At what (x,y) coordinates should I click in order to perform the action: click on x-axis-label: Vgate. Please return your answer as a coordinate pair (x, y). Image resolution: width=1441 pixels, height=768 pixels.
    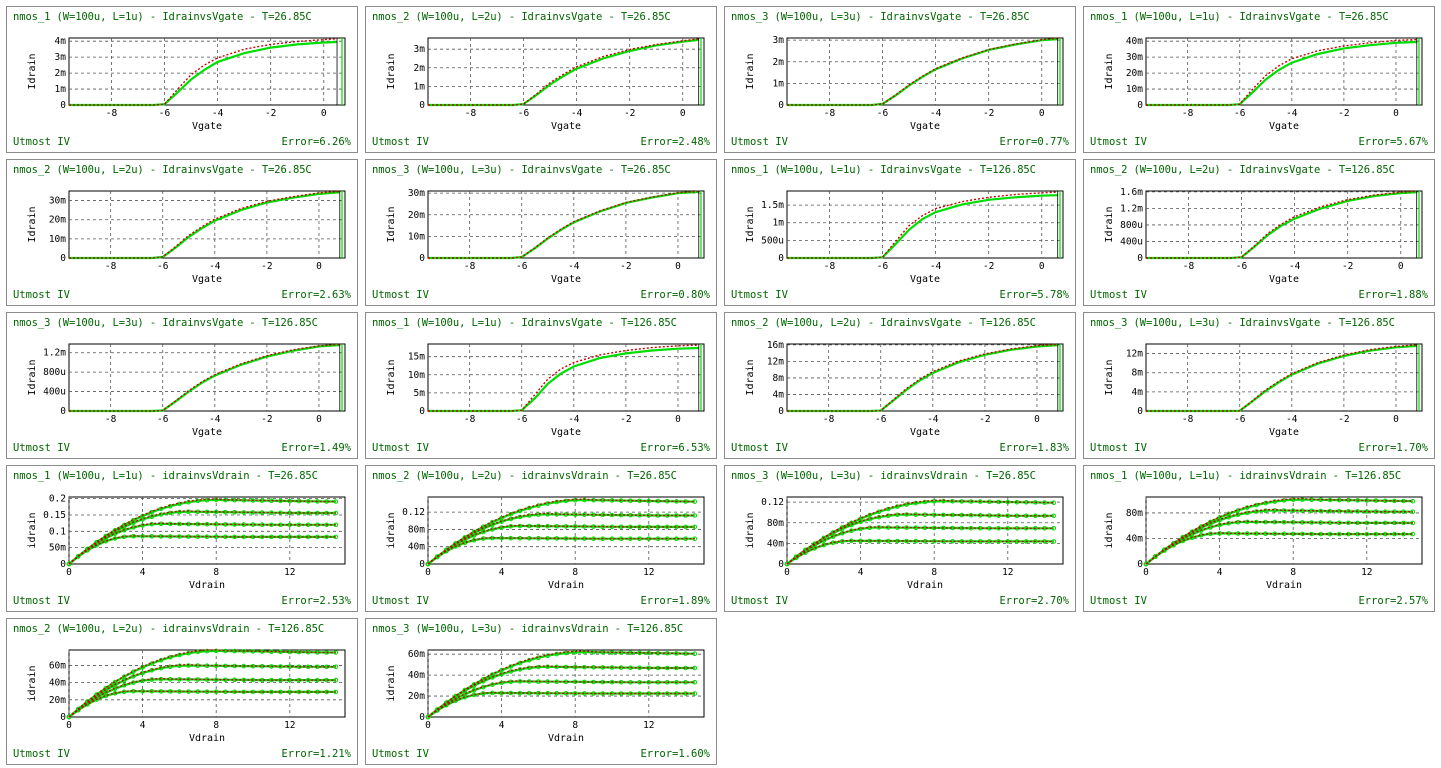
    Looking at the image, I should click on (566, 432).